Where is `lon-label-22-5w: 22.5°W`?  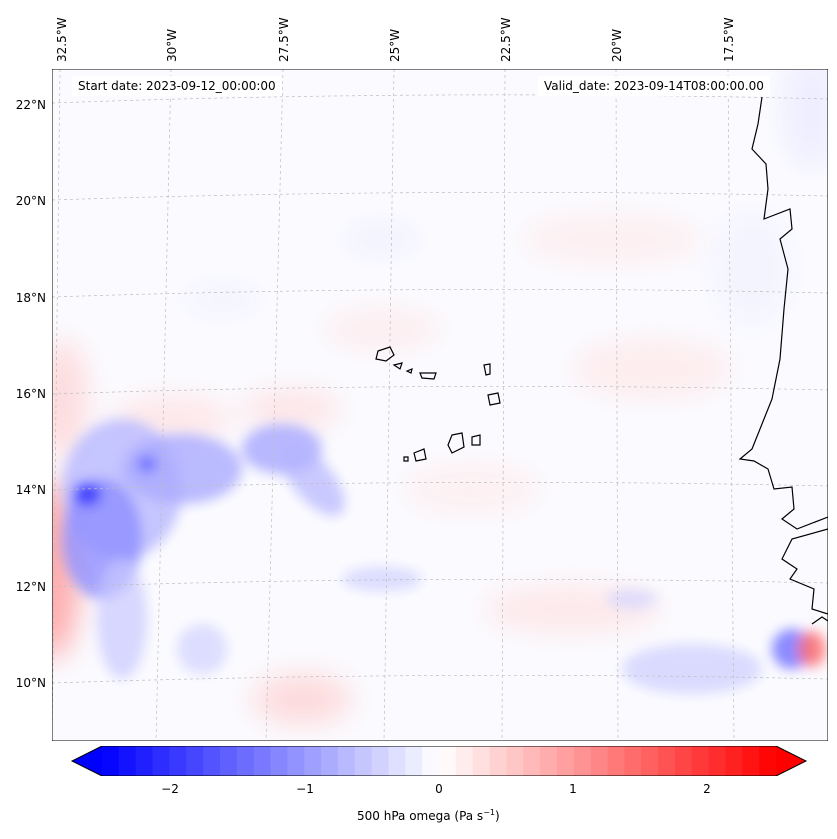 lon-label-22-5w: 22.5°W is located at coordinates (506, 39).